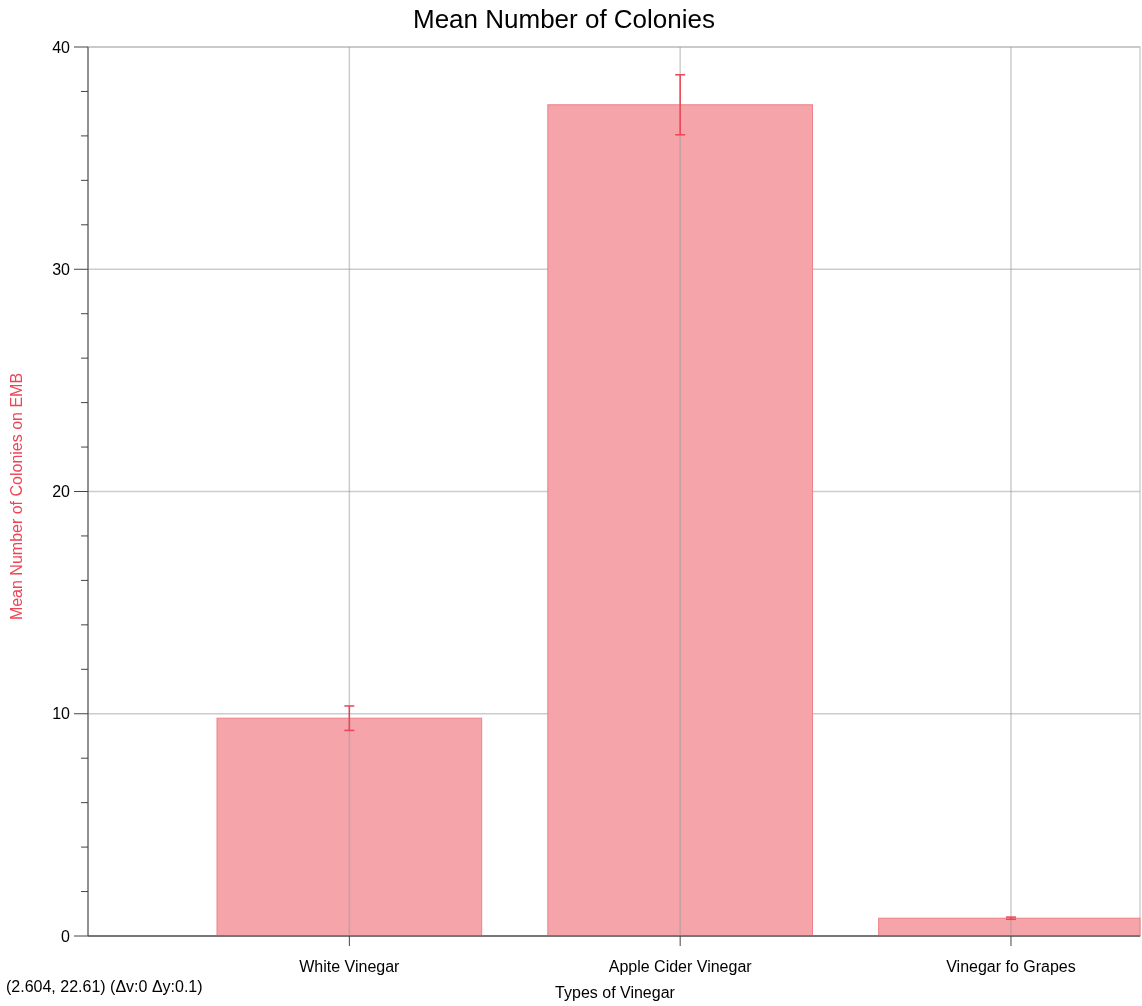  What do you see at coordinates (16, 496) in the screenshot?
I see `y-axis-title: Mean Number of Colonies on EMB` at bounding box center [16, 496].